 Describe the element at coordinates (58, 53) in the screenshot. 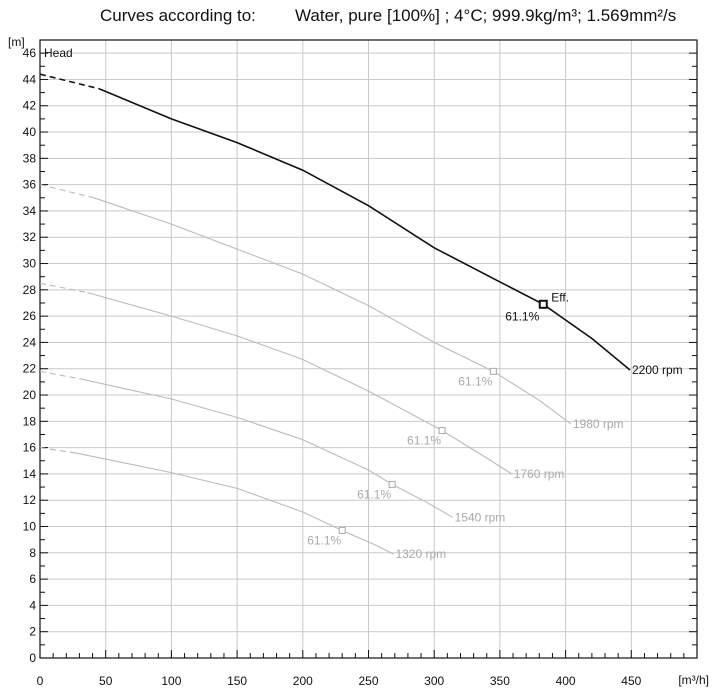

I see `y-axis-title: Head` at that location.